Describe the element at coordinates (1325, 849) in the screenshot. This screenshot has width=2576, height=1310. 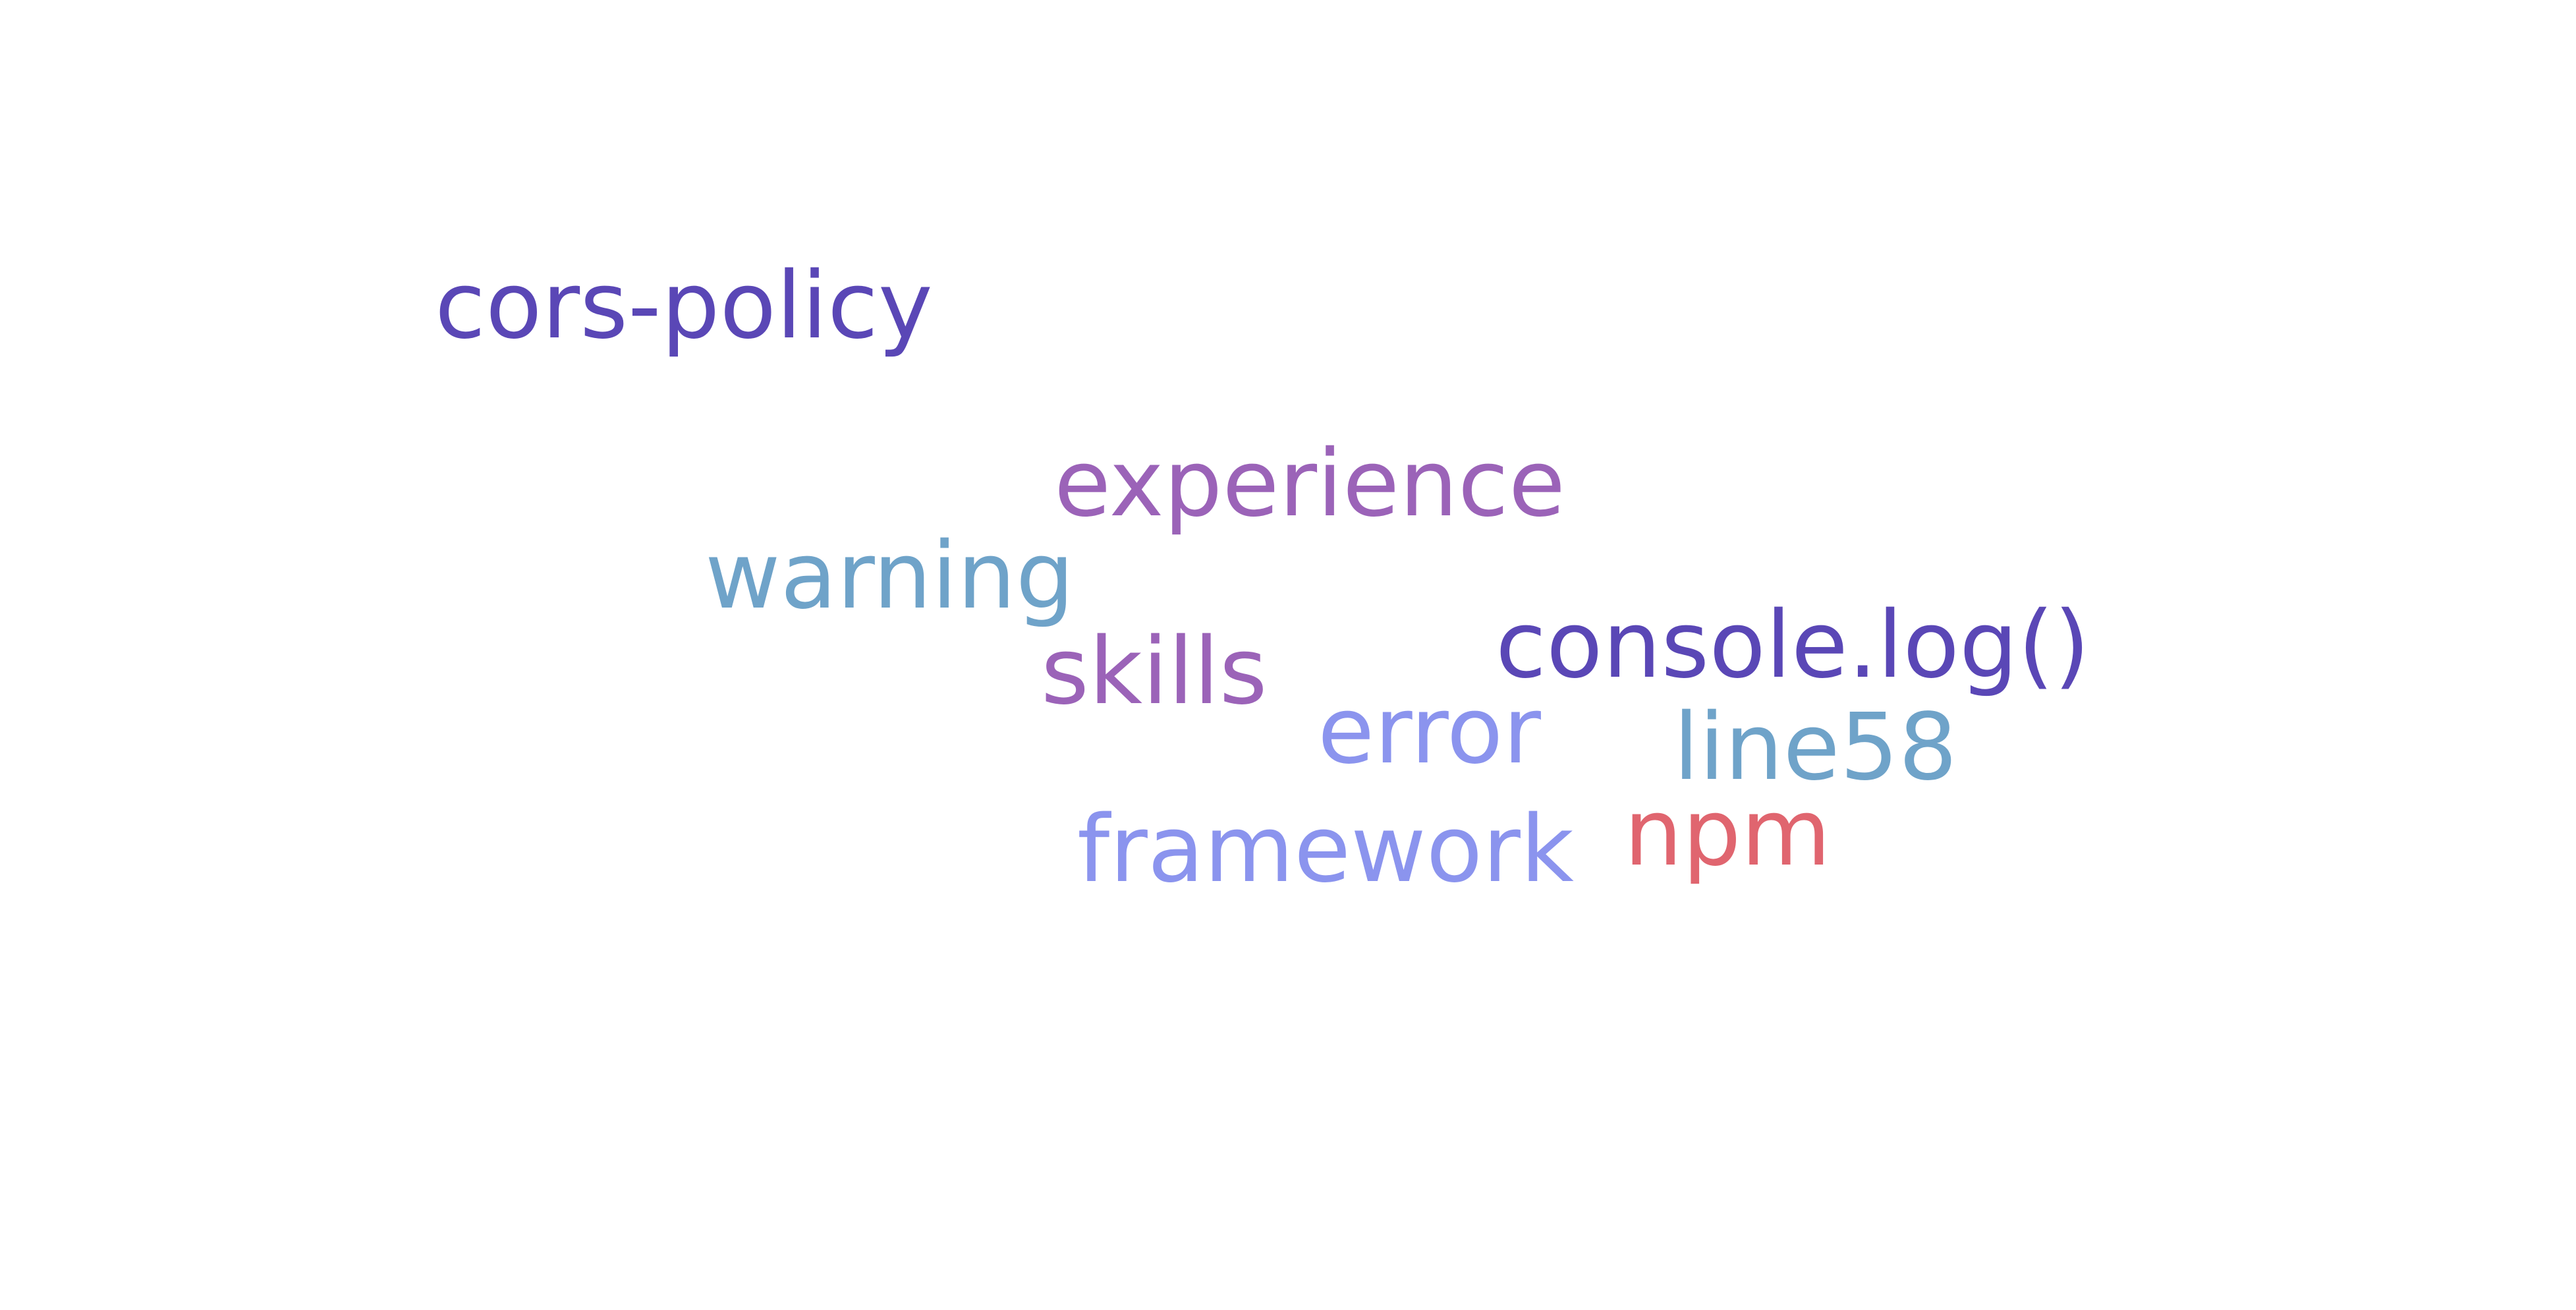
I see `word-framework: framework` at that location.